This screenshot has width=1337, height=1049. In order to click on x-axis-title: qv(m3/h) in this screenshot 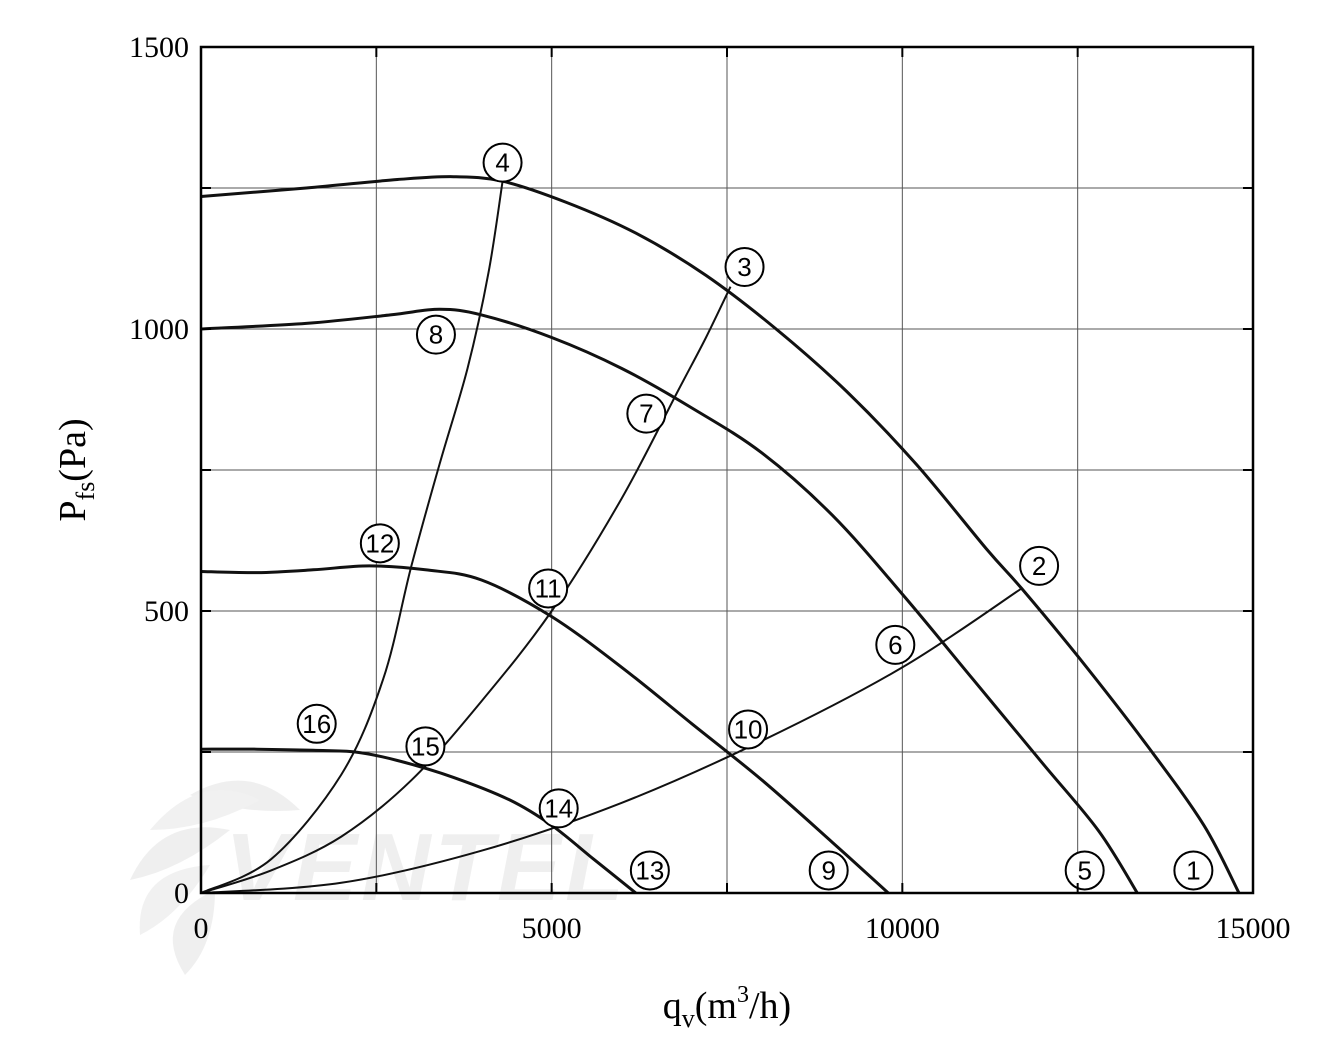, I will do `click(727, 1007)`.